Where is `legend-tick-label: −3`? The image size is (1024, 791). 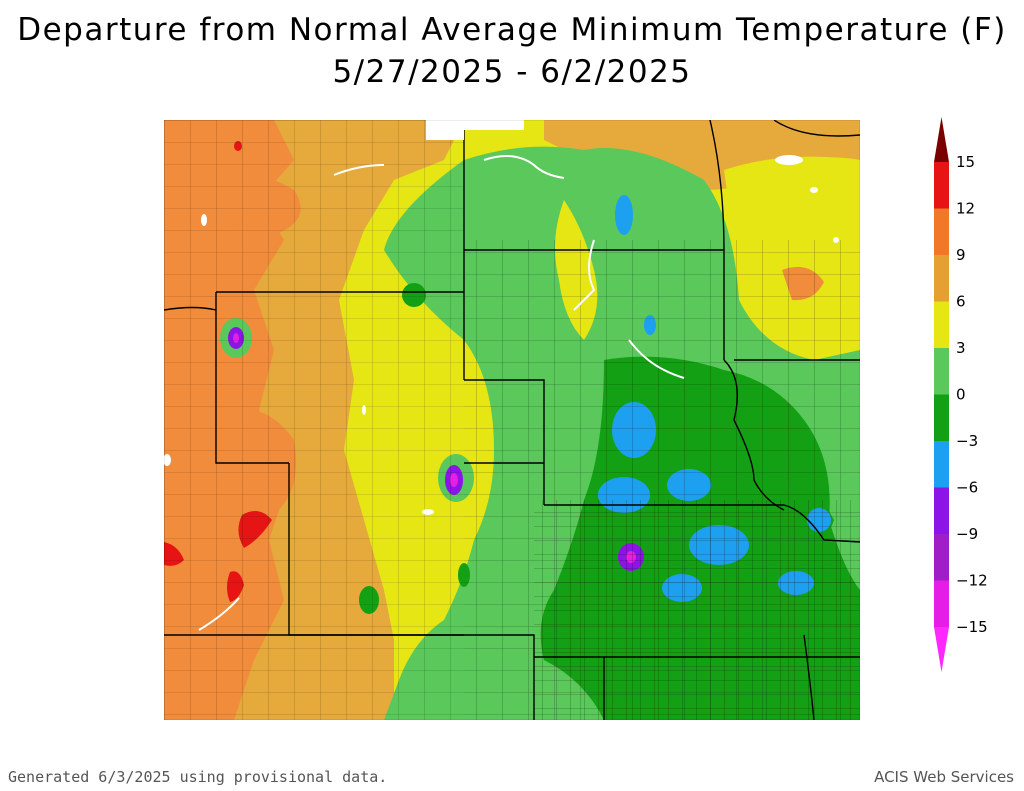
legend-tick-label: −3 is located at coordinates (967, 441).